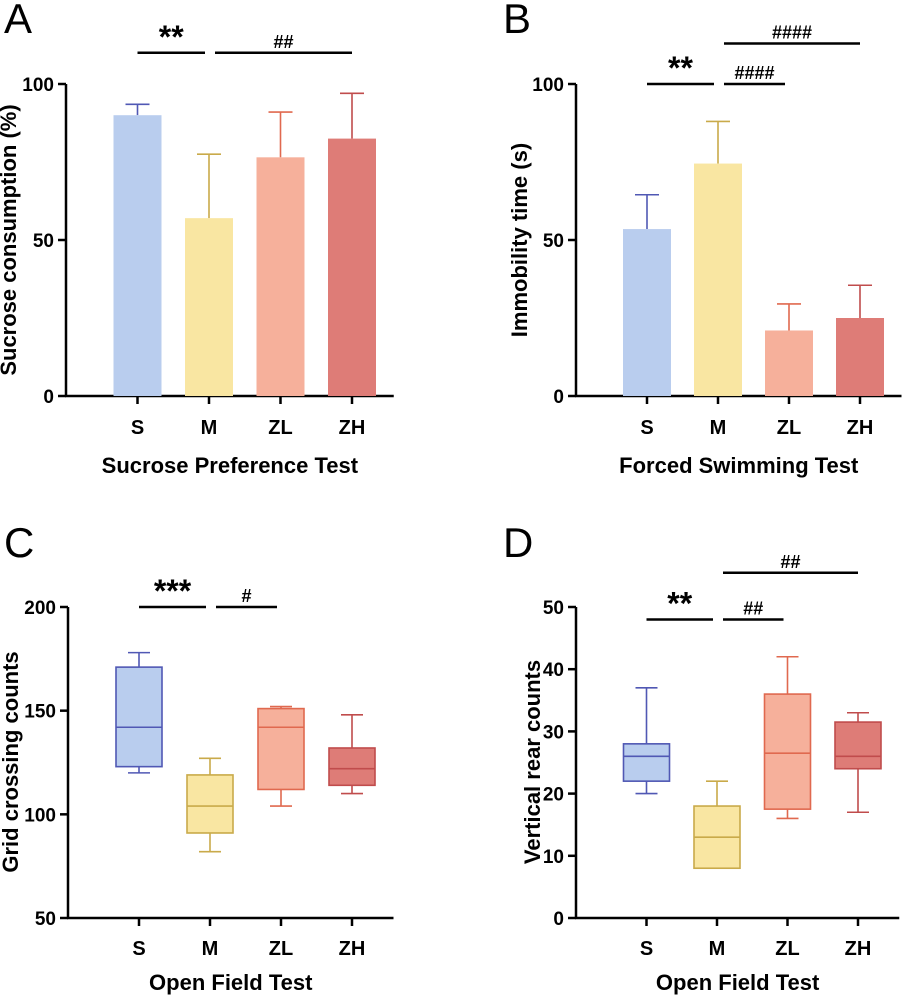 This screenshot has width=914, height=1000. Describe the element at coordinates (553, 795) in the screenshot. I see `y-tick-label: 20` at that location.